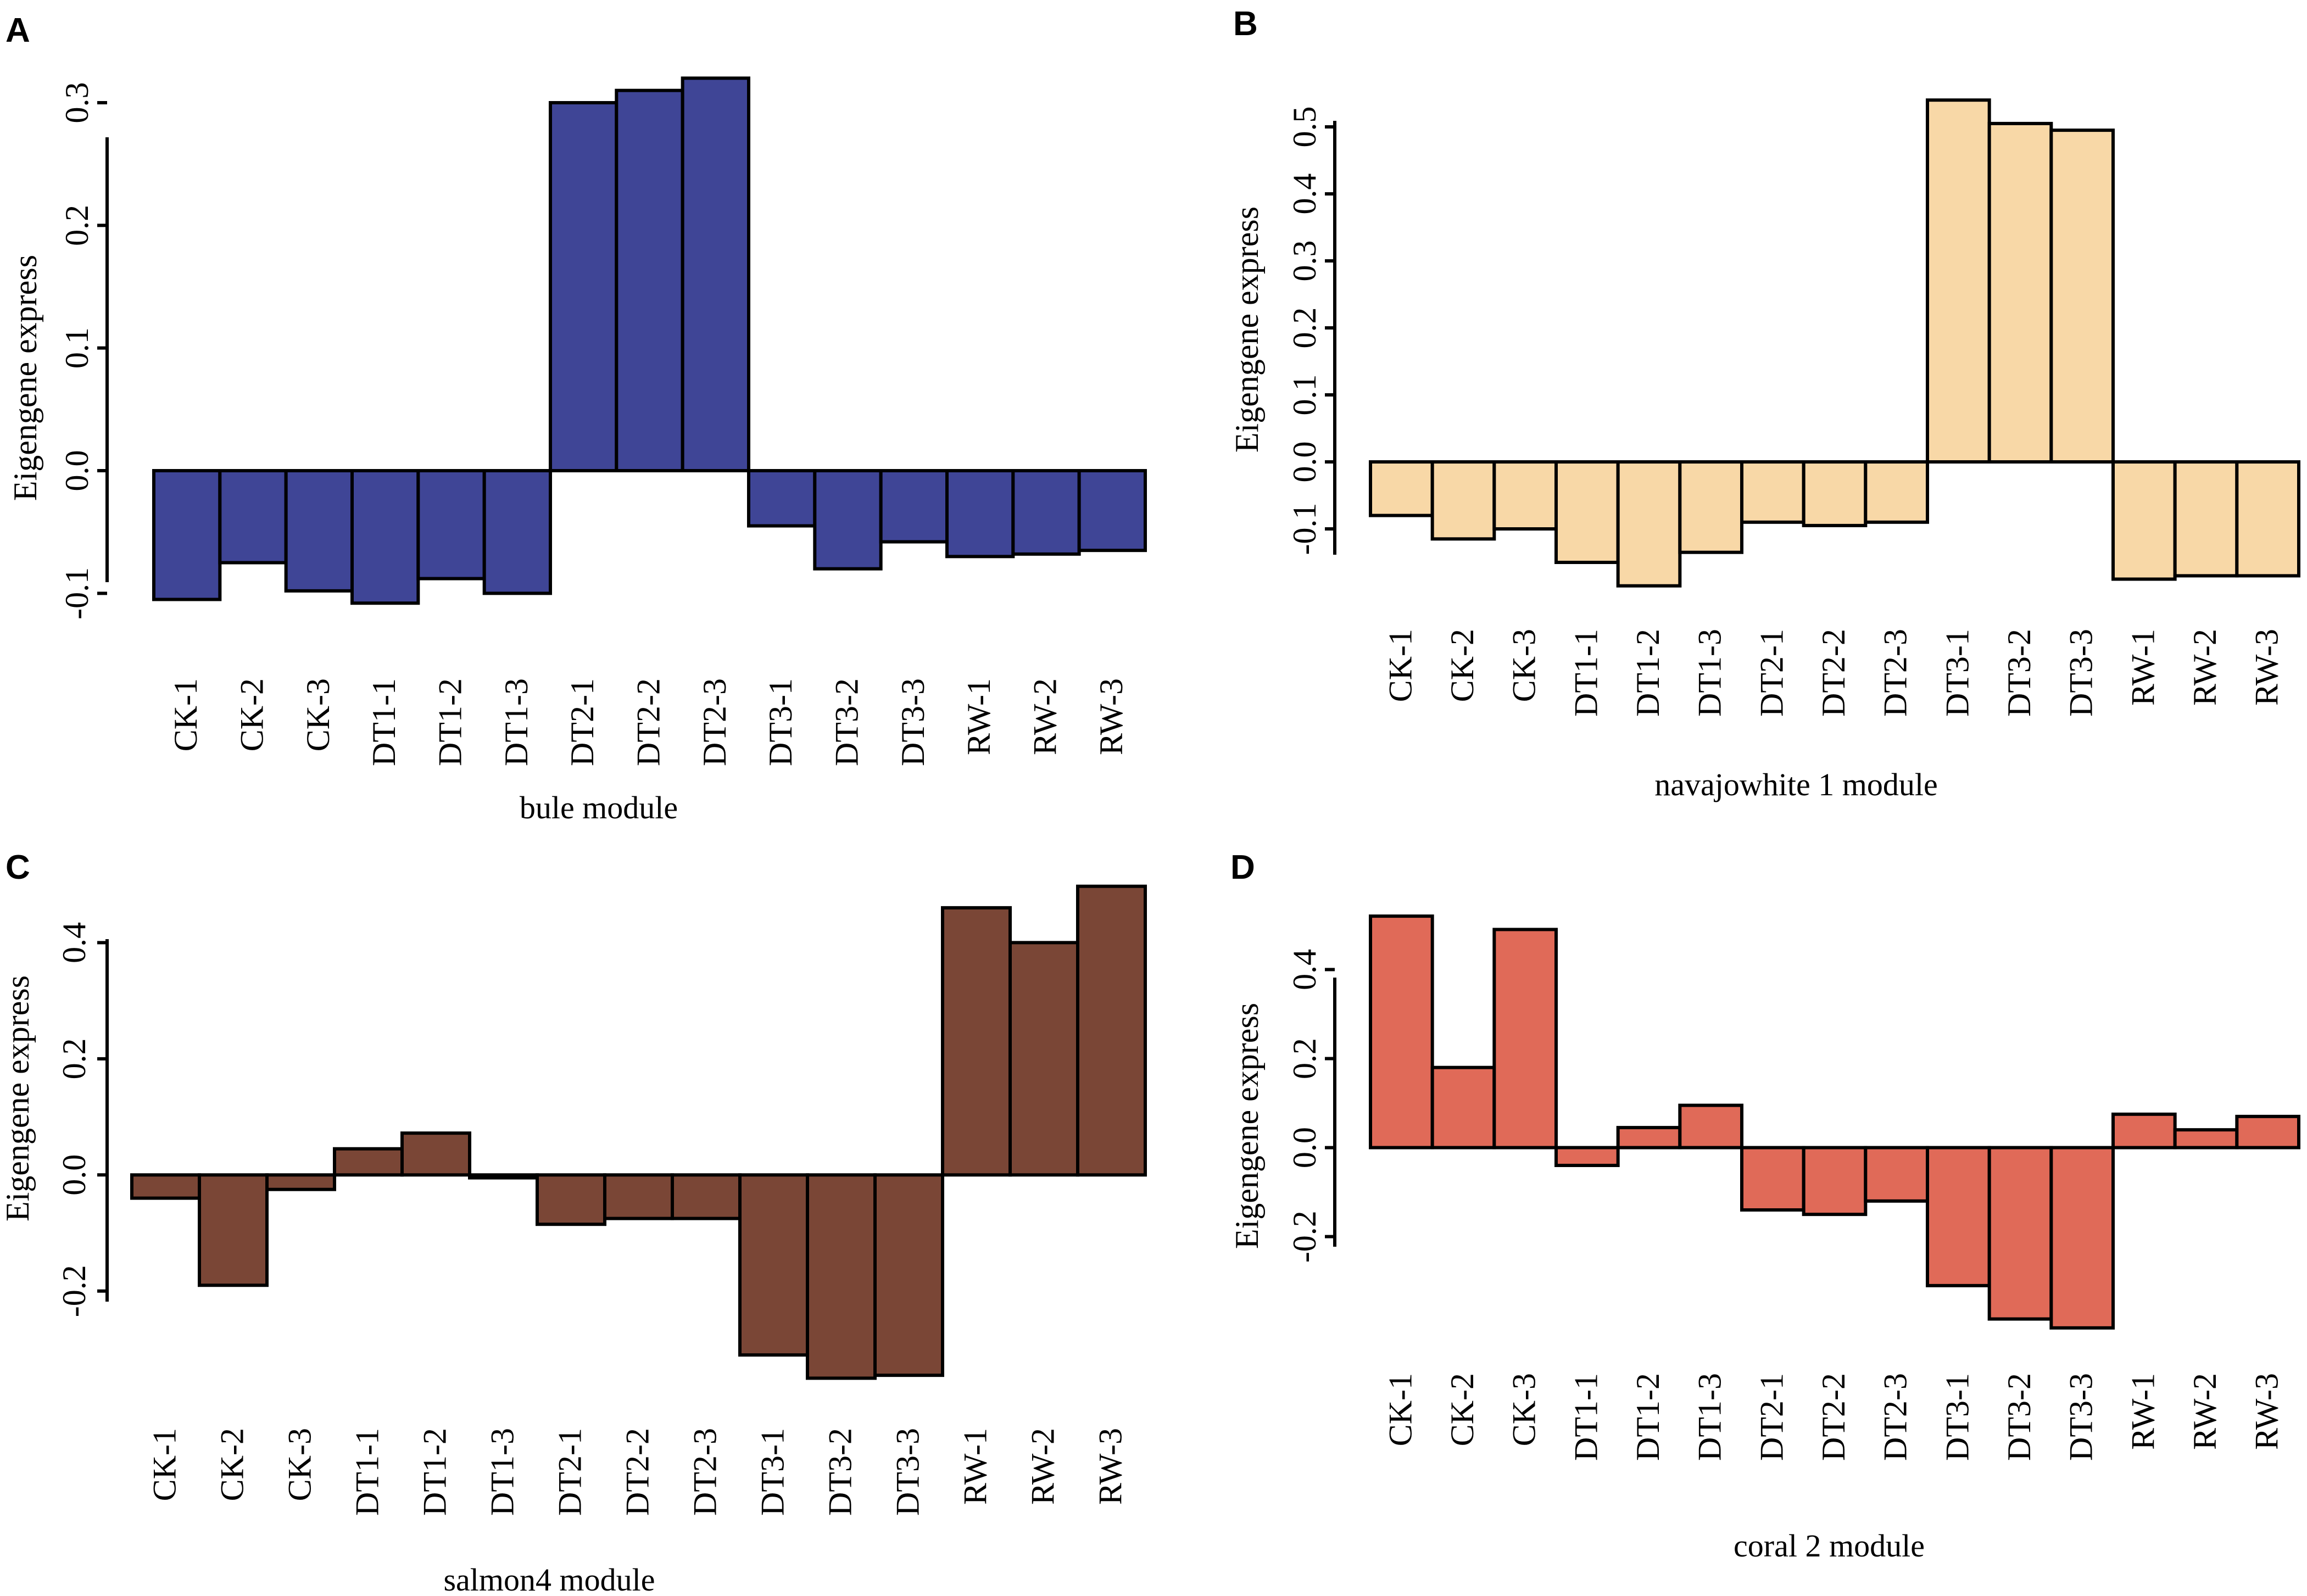 The height and width of the screenshot is (1596, 2307). I want to click on y-tick-label: -0.2, so click(74, 1291).